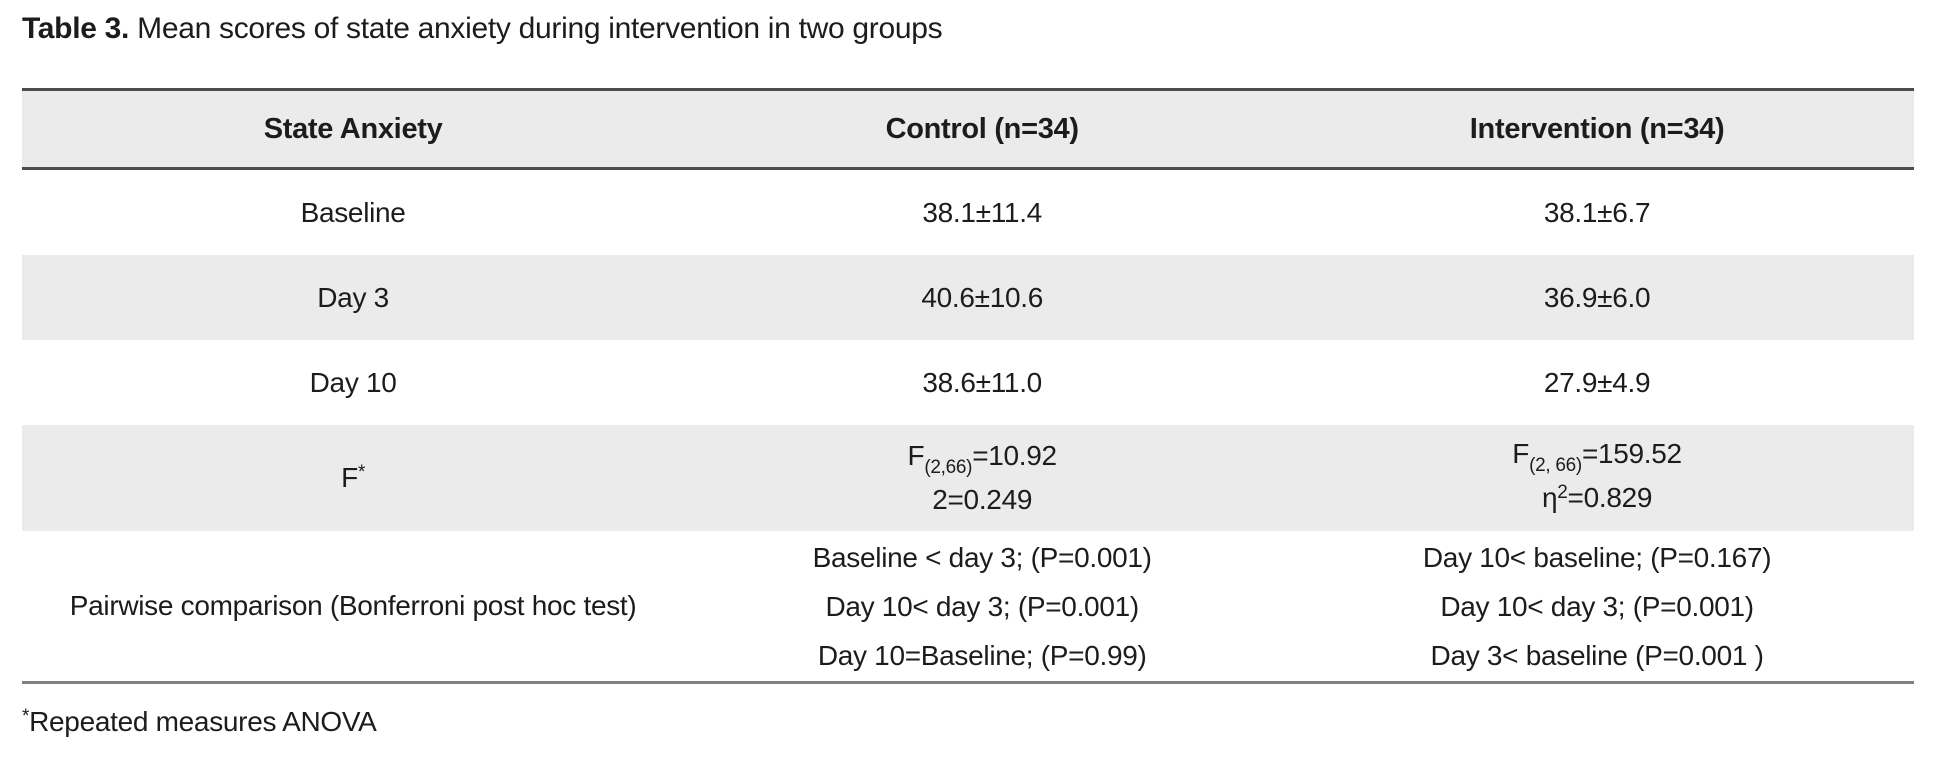  What do you see at coordinates (353, 128) in the screenshot?
I see `column-header-state-anxiety: State Anxiety` at bounding box center [353, 128].